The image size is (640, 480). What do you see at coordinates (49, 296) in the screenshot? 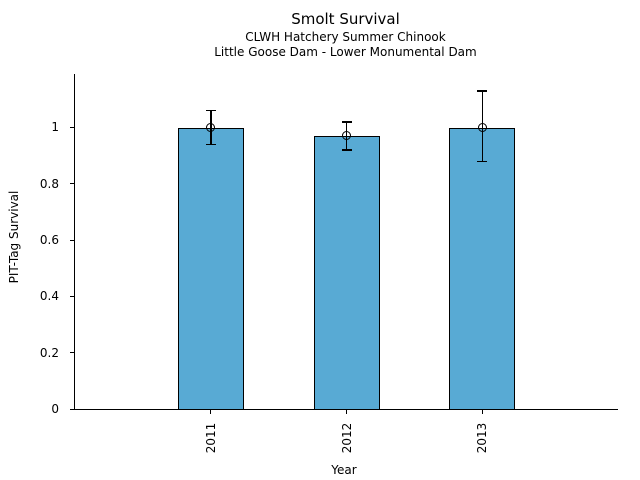
I see `y-tick-label: 0.4` at bounding box center [49, 296].